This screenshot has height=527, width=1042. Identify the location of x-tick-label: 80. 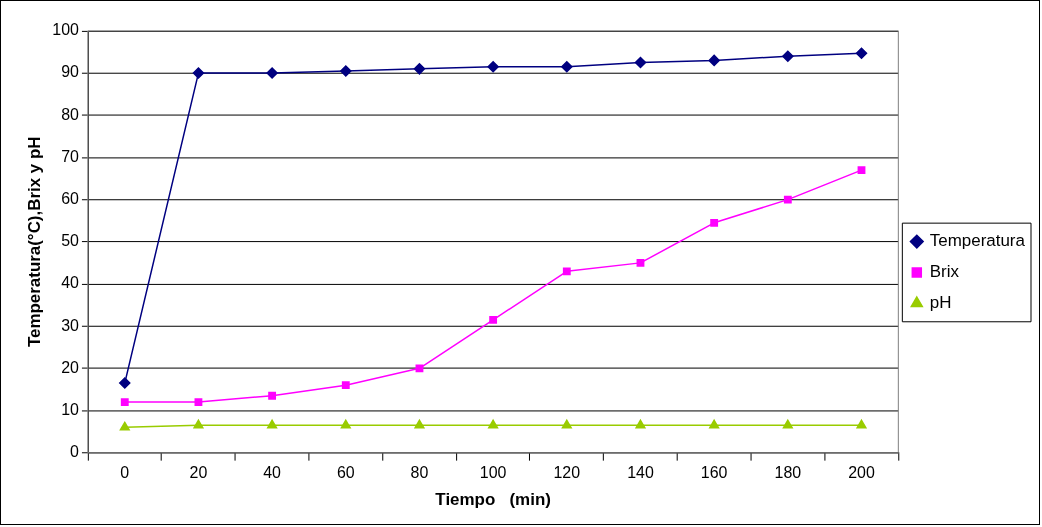
(419, 472).